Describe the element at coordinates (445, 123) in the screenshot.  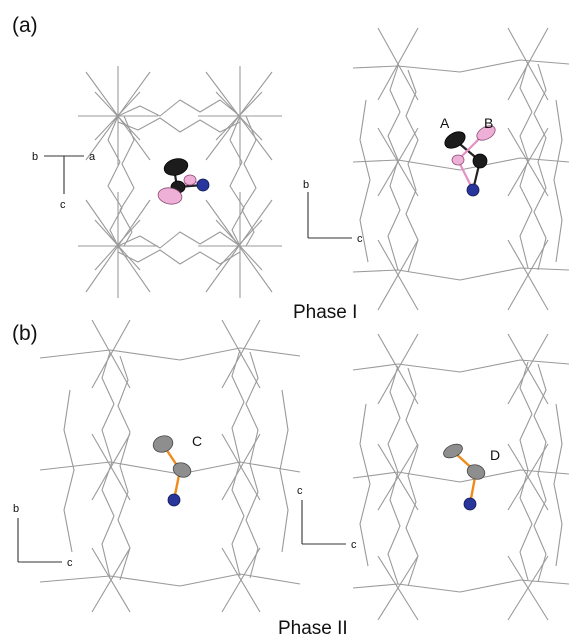
I see `site-label-A: A` at that location.